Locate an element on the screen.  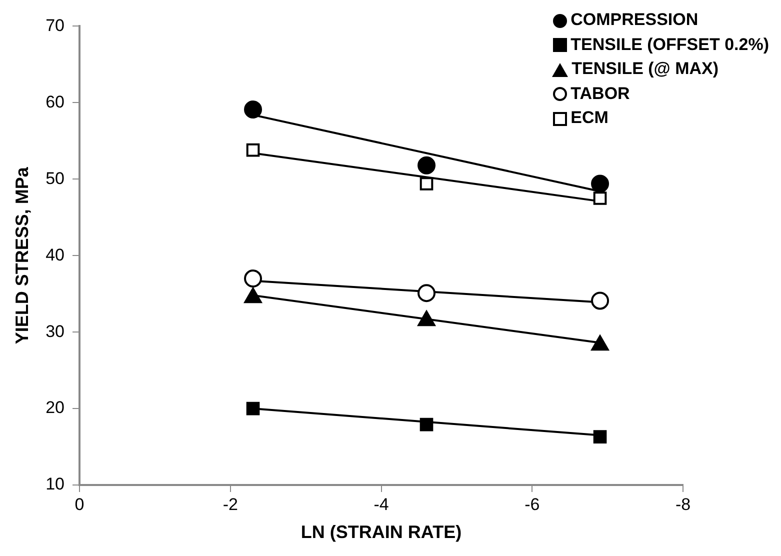
y-tick-label: 40 is located at coordinates (55, 254).